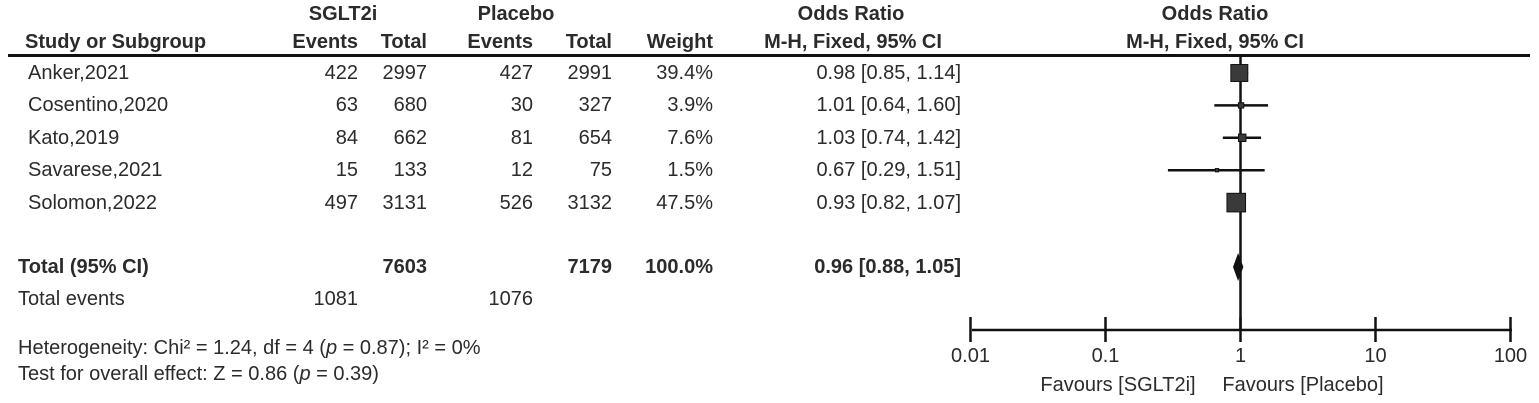 The height and width of the screenshot is (403, 1539). What do you see at coordinates (888, 202) in the screenshot?
I see `cell-or_ci: 0.93 [0.82, 1.07]` at bounding box center [888, 202].